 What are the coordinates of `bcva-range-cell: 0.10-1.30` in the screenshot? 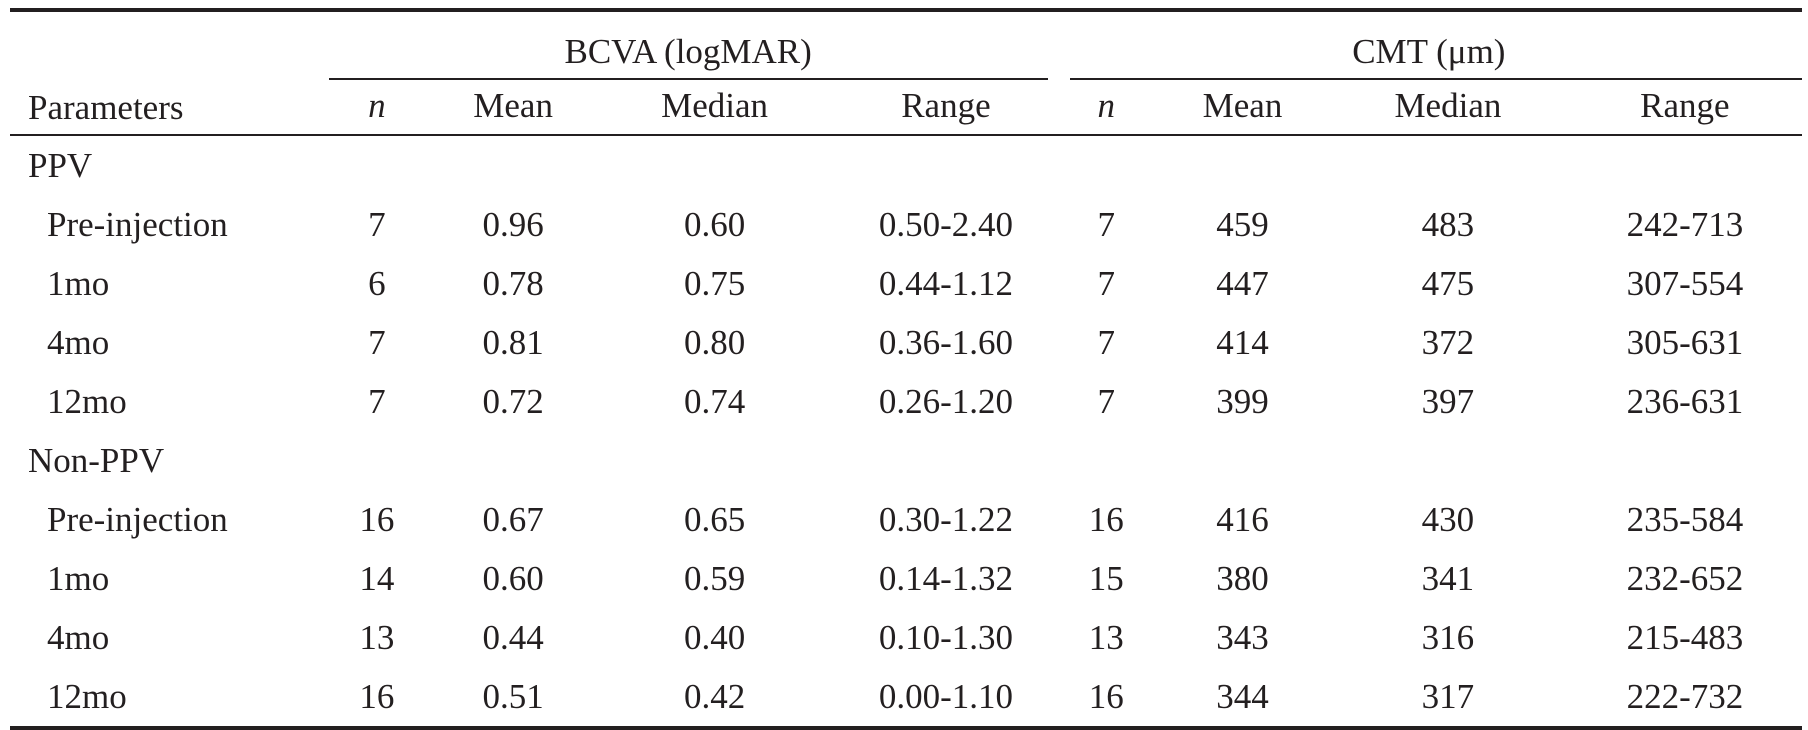 It's located at (945, 637).